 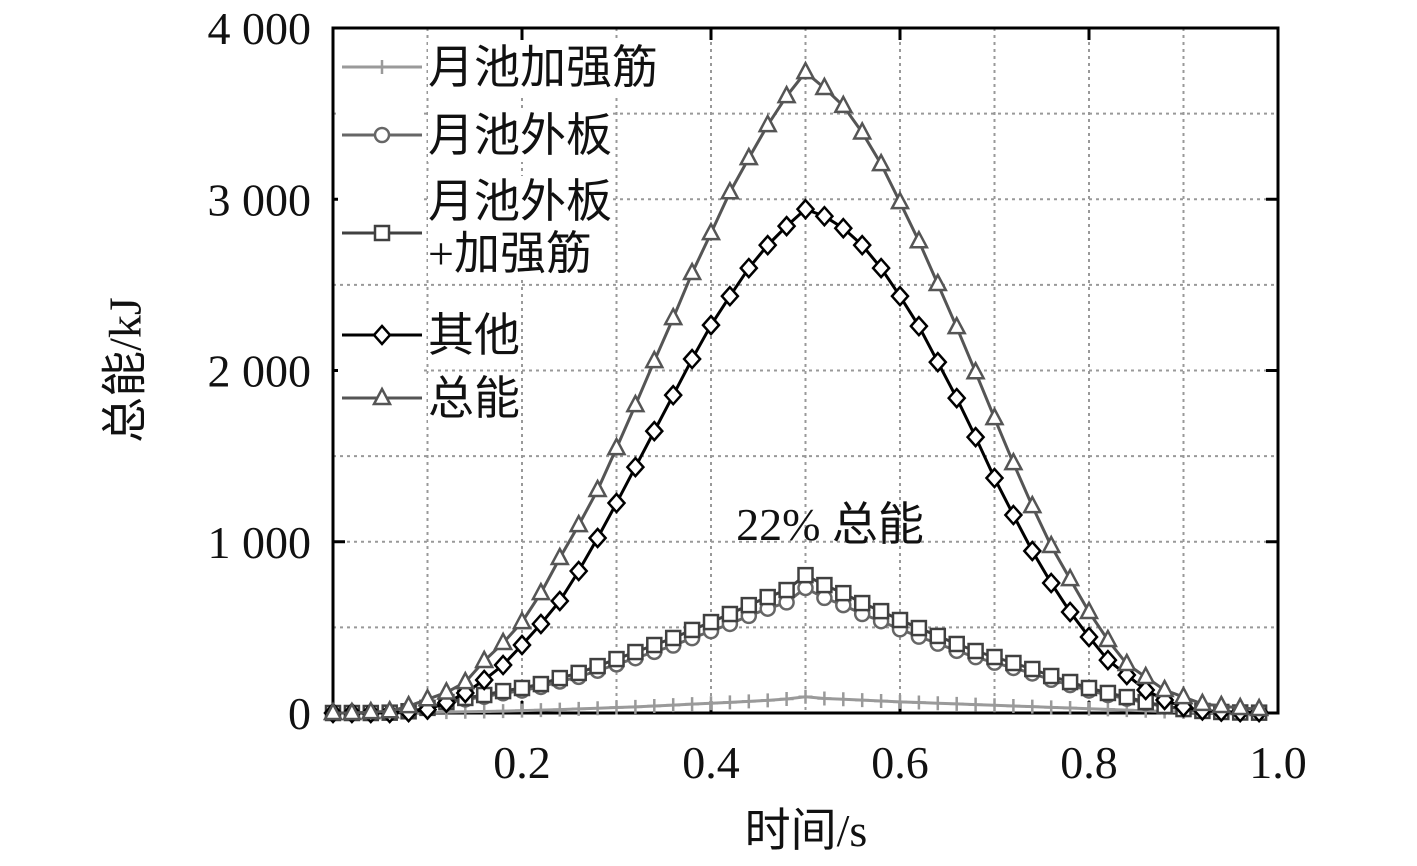 What do you see at coordinates (522, 762) in the screenshot?
I see `x-tick-label: 0.2` at bounding box center [522, 762].